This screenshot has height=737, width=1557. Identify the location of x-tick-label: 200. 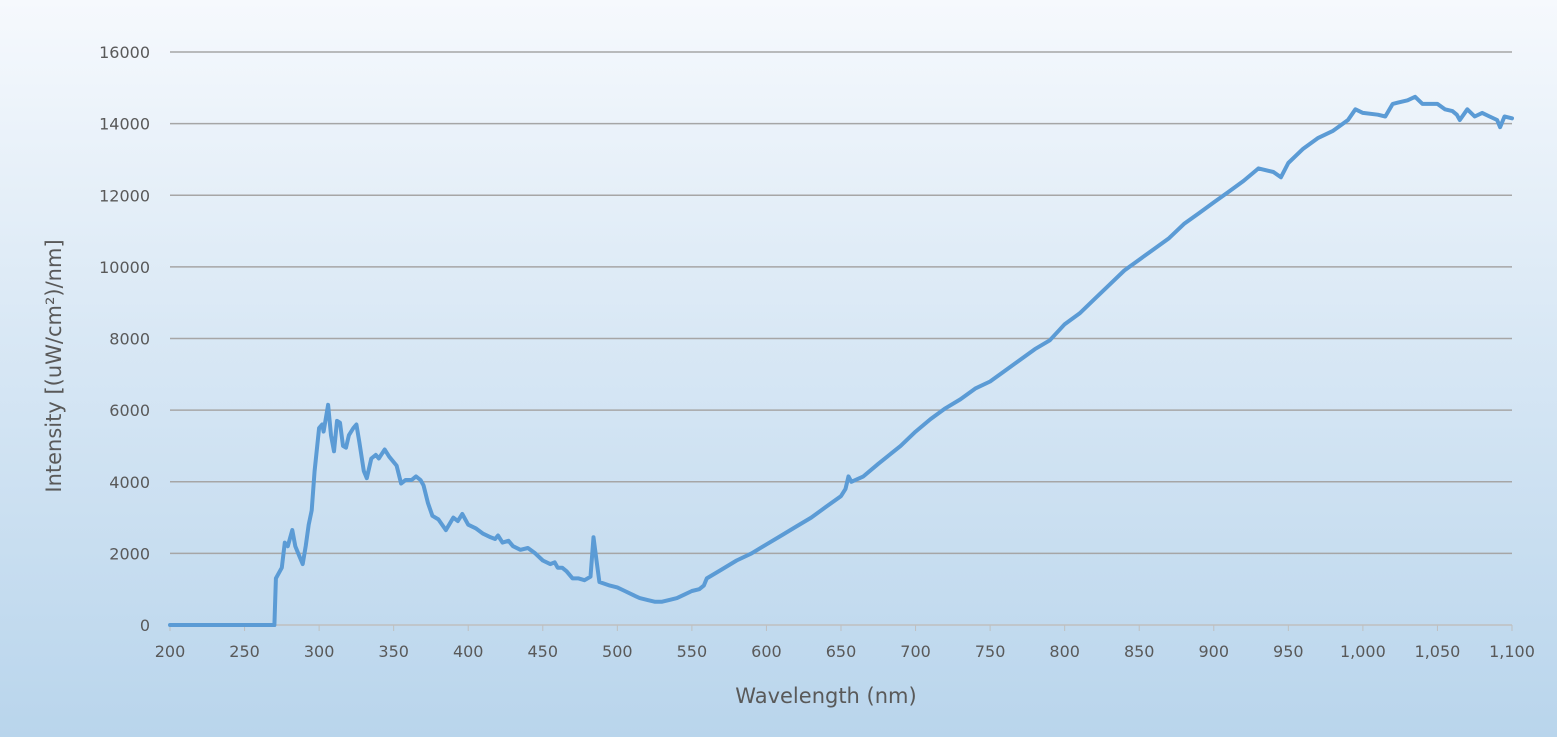
(170, 651).